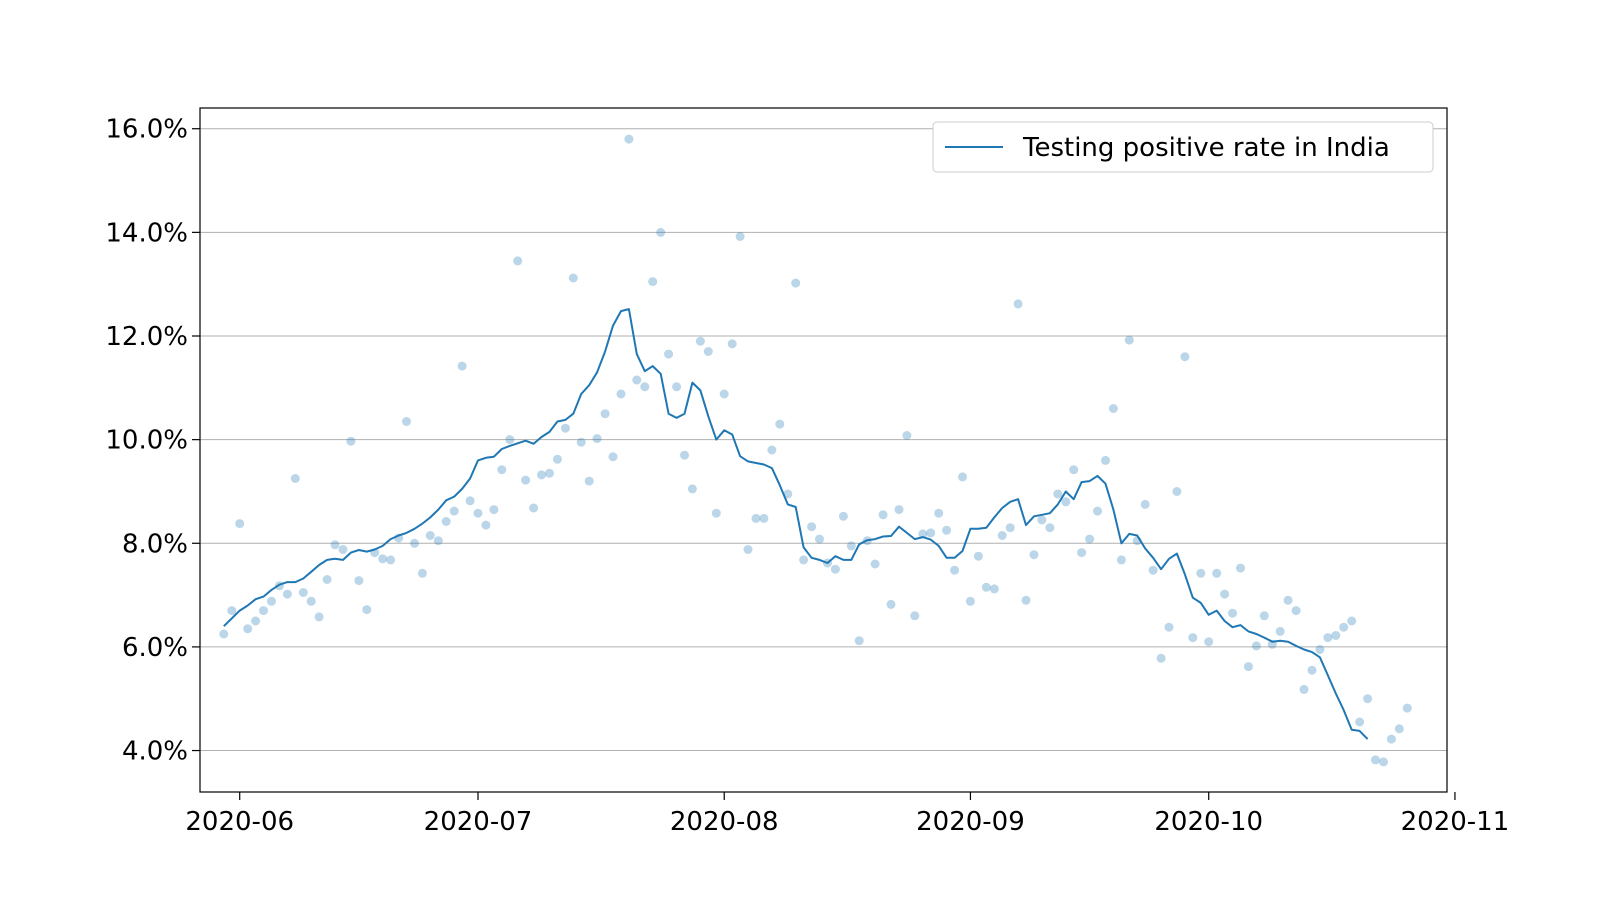  What do you see at coordinates (724, 822) in the screenshot?
I see `x-tick-label: 2020-08` at bounding box center [724, 822].